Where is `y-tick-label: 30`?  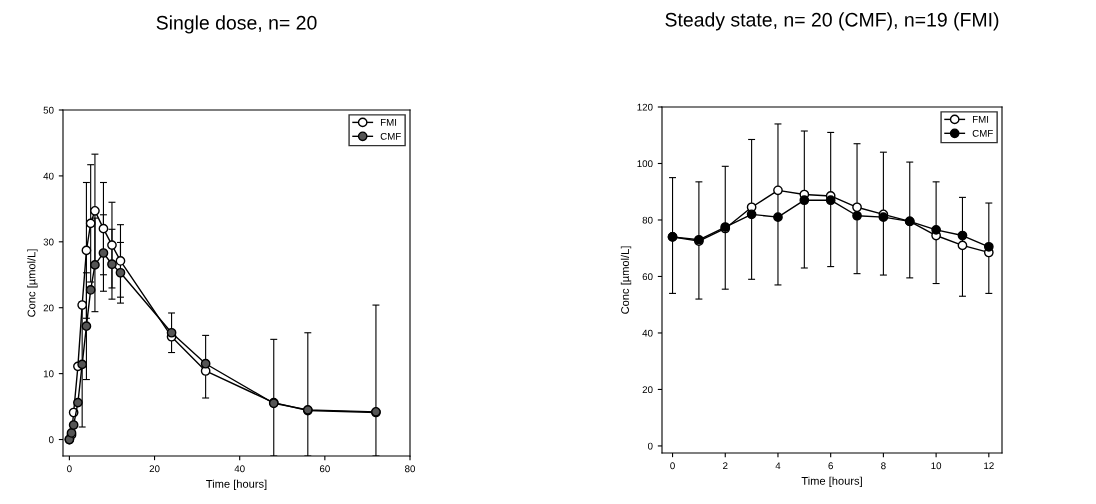 y-tick-label: 30 is located at coordinates (48, 242).